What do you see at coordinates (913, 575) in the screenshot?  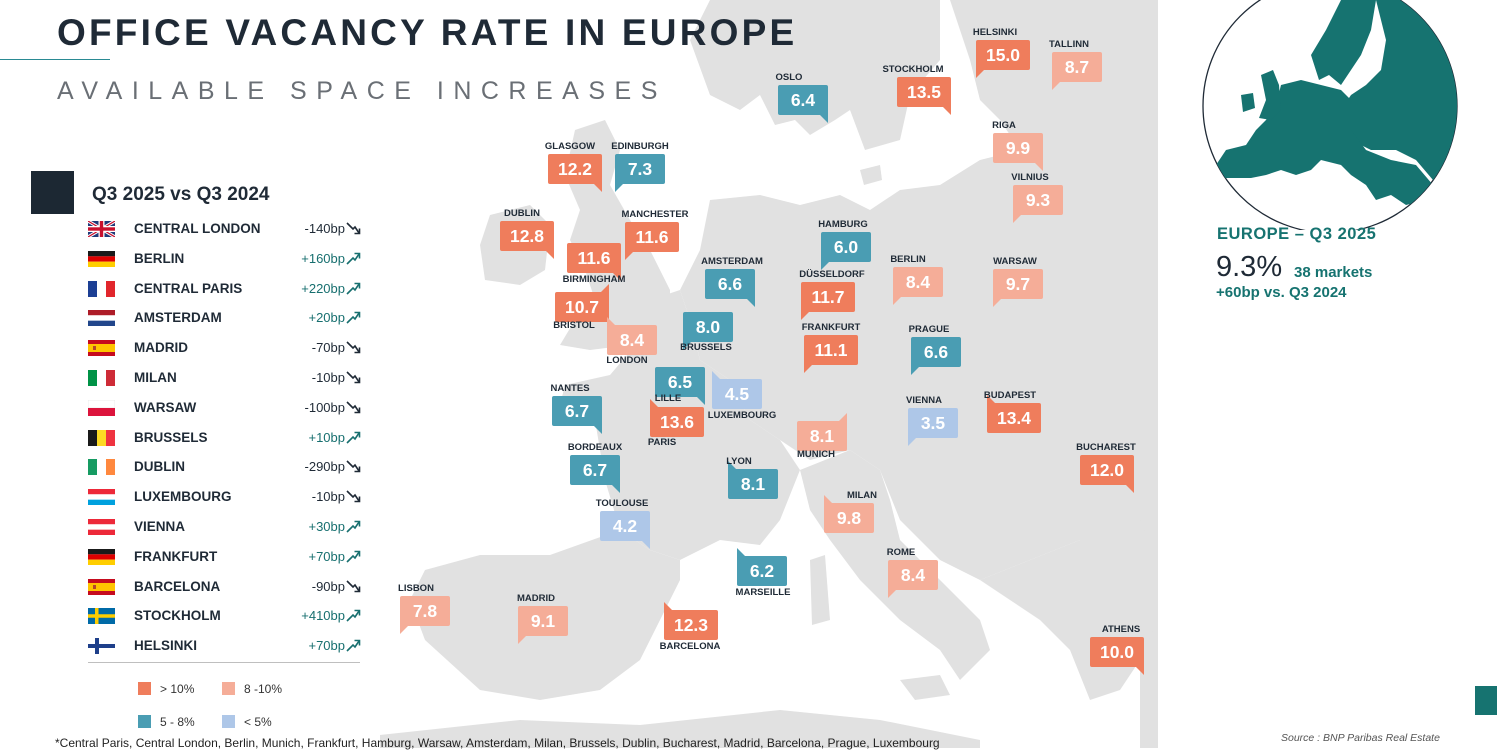 I see `marker-value: 8.4` at bounding box center [913, 575].